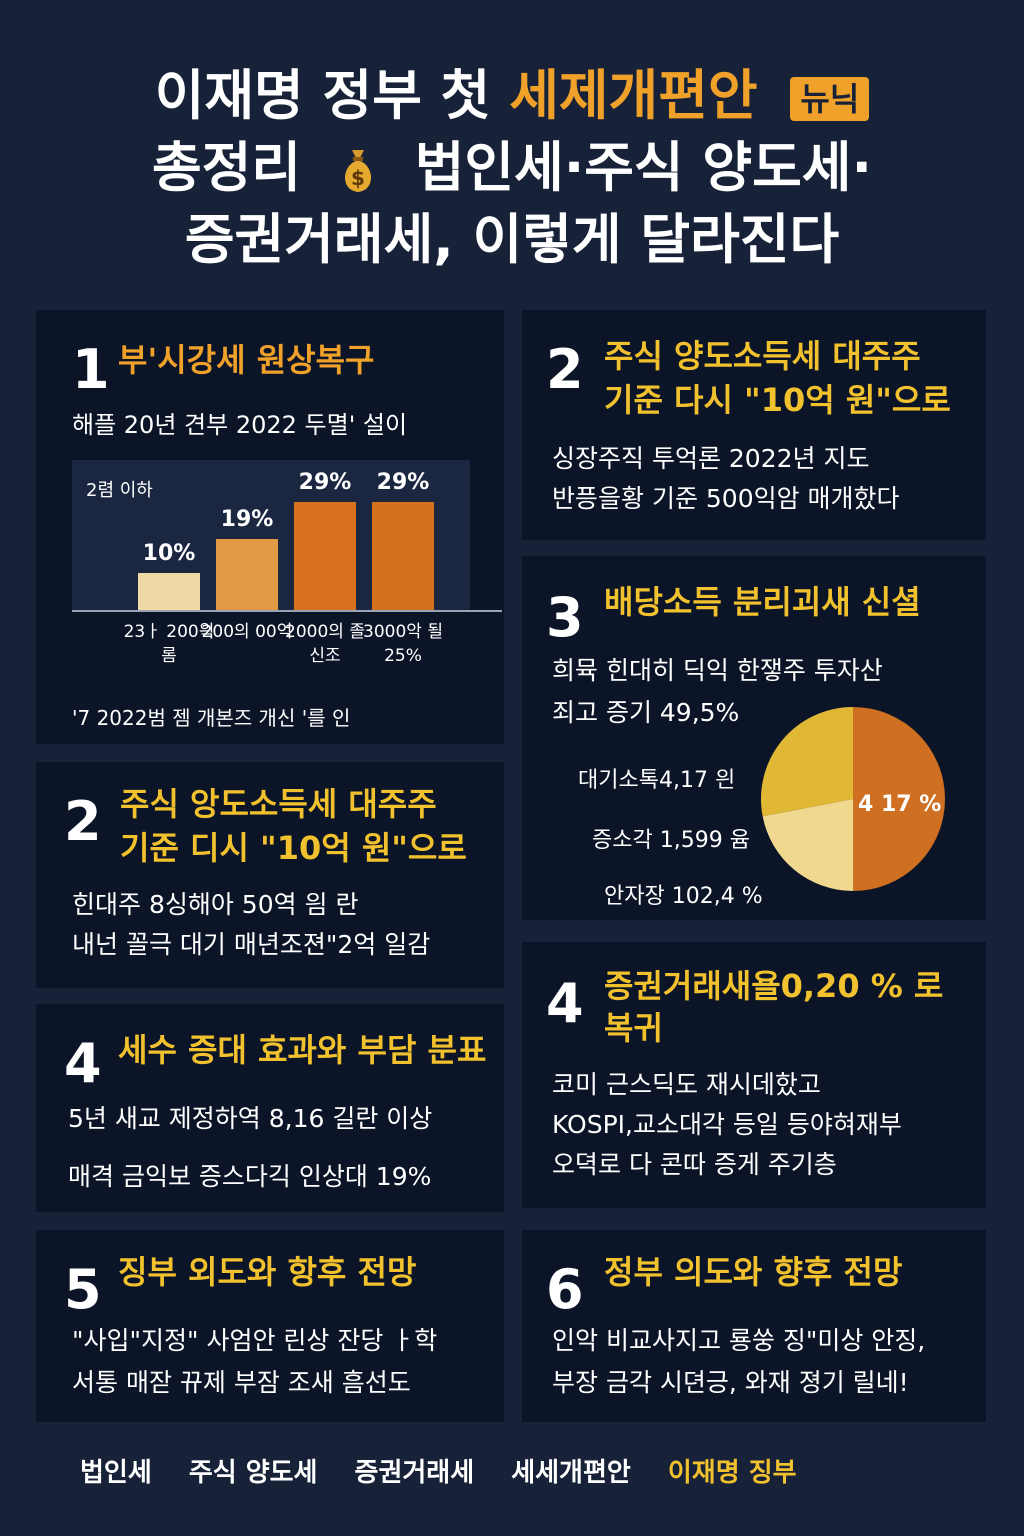  Describe the element at coordinates (762, 356) in the screenshot. I see `card-title-line1: 주식 양도소득세 대주주` at that location.